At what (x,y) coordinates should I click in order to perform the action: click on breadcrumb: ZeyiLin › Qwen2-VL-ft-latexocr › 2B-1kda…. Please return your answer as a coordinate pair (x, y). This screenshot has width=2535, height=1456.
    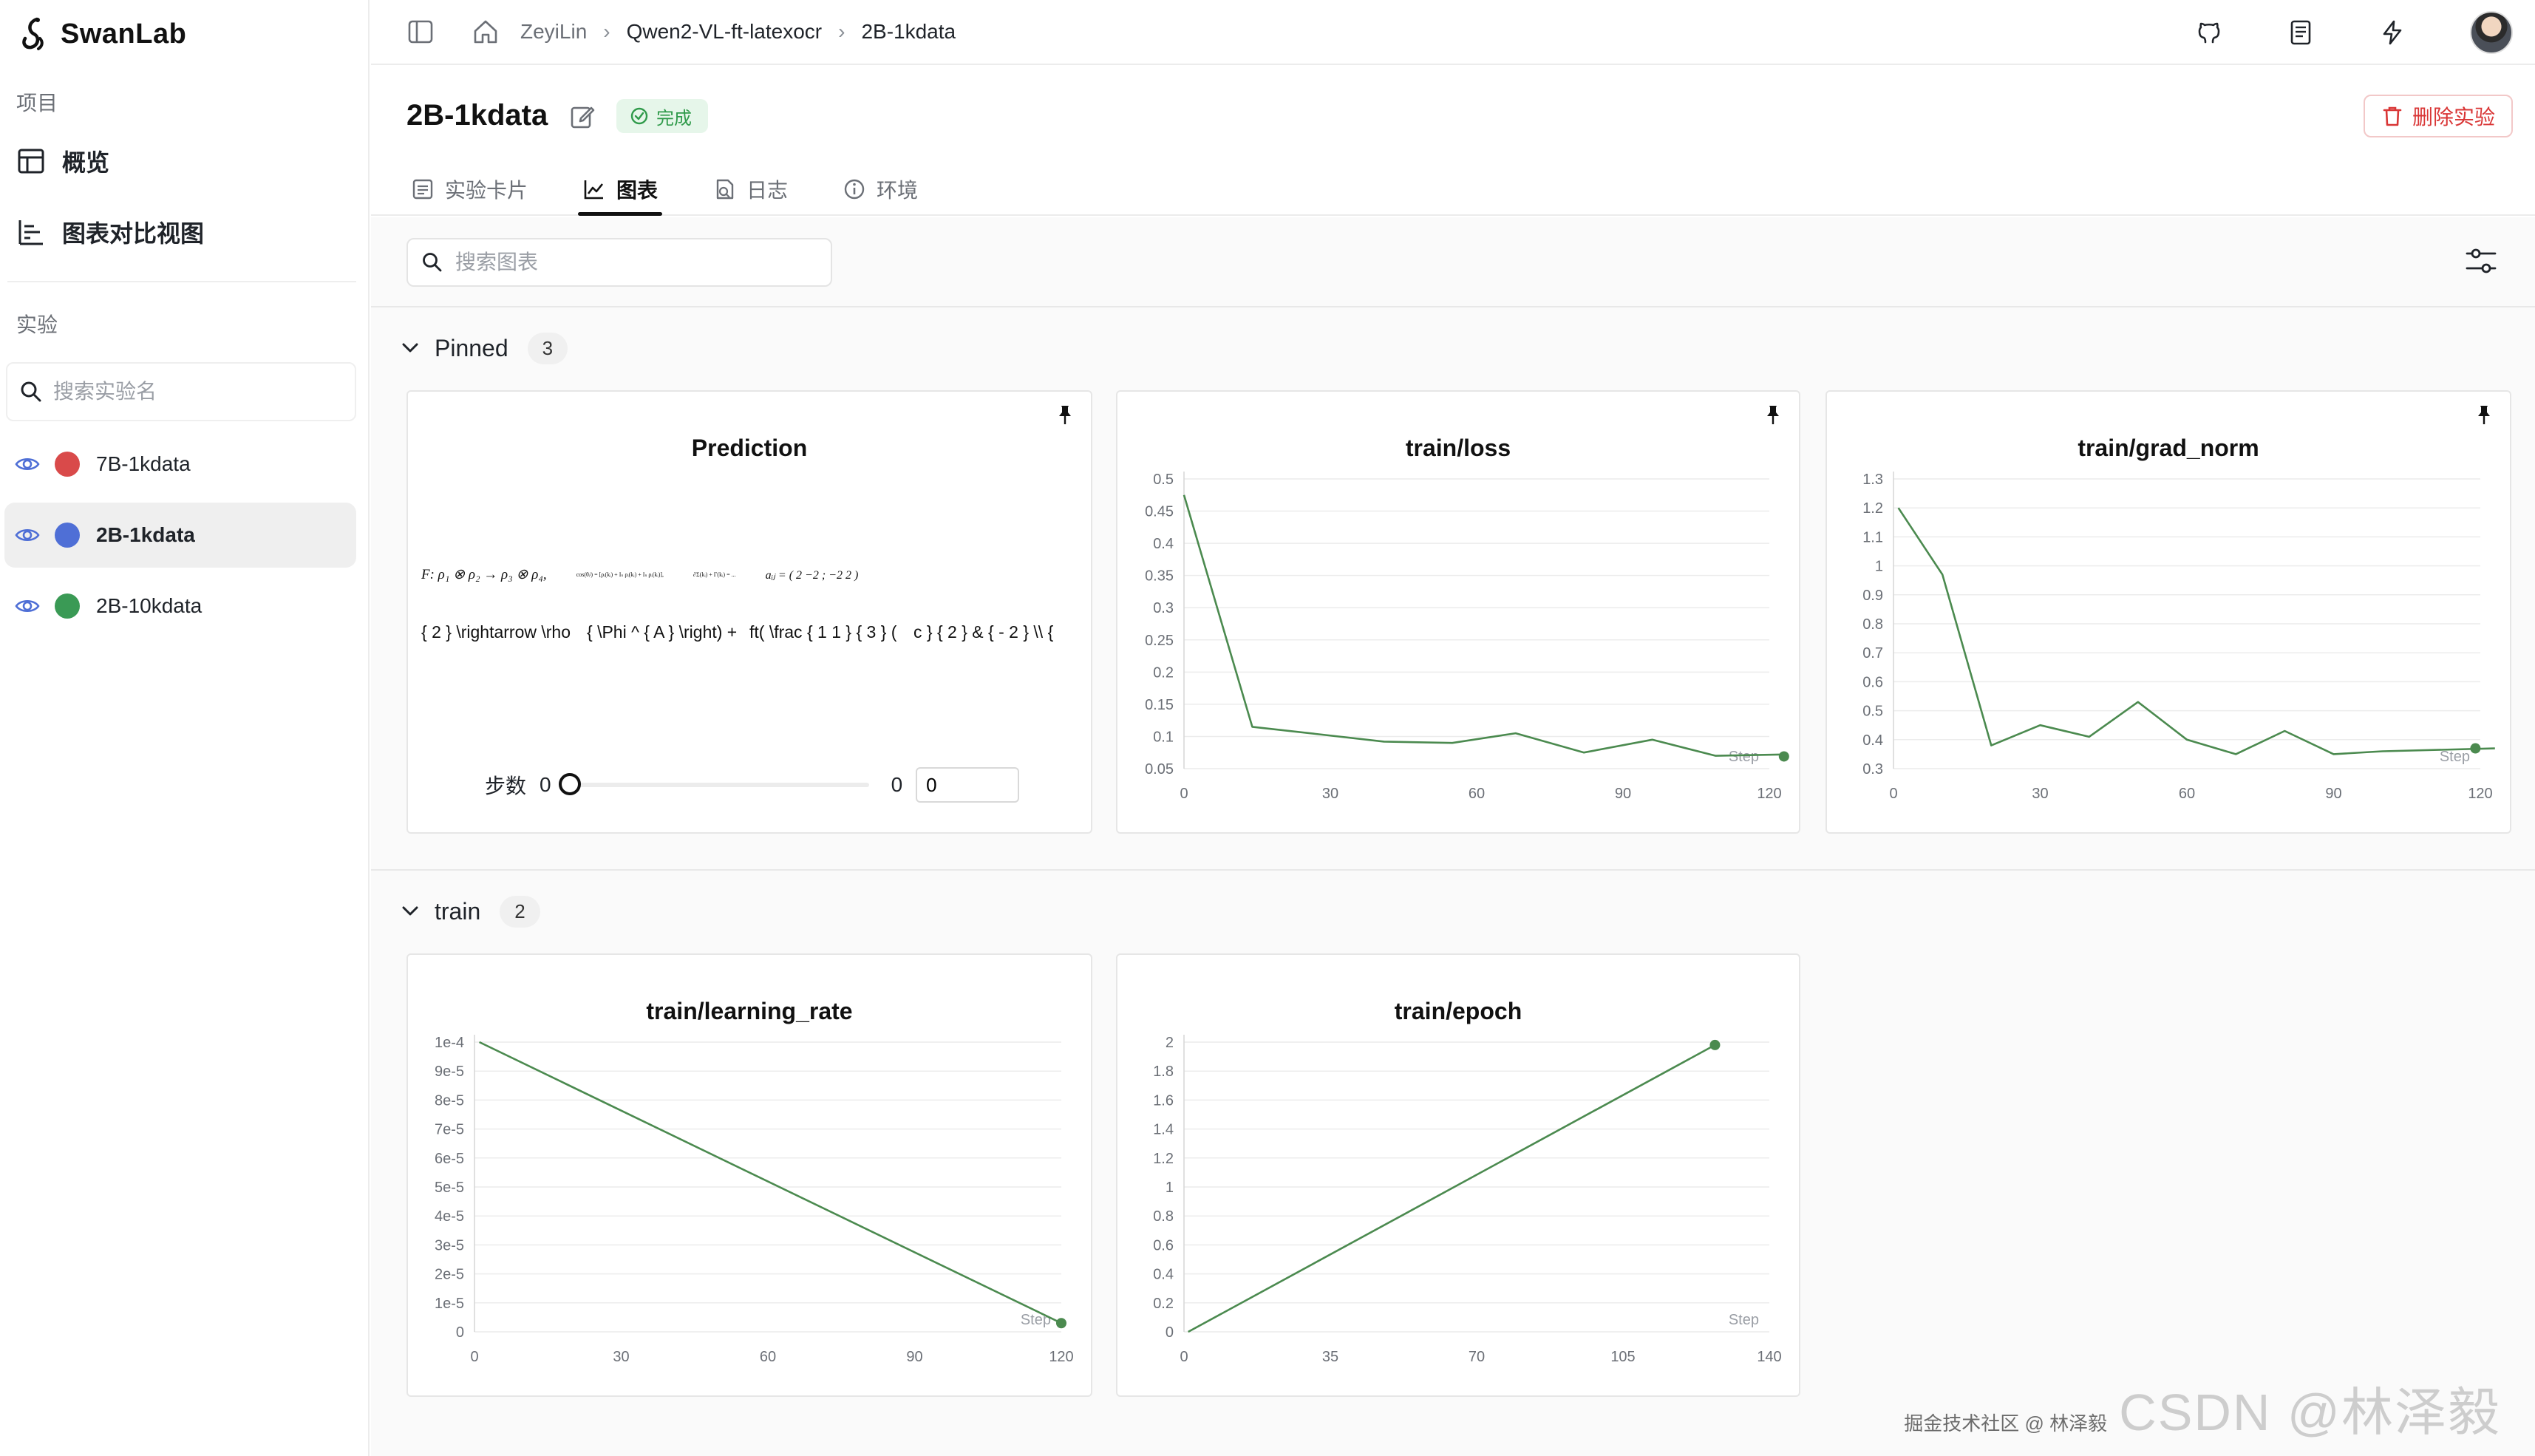
    Looking at the image, I should click on (738, 32).